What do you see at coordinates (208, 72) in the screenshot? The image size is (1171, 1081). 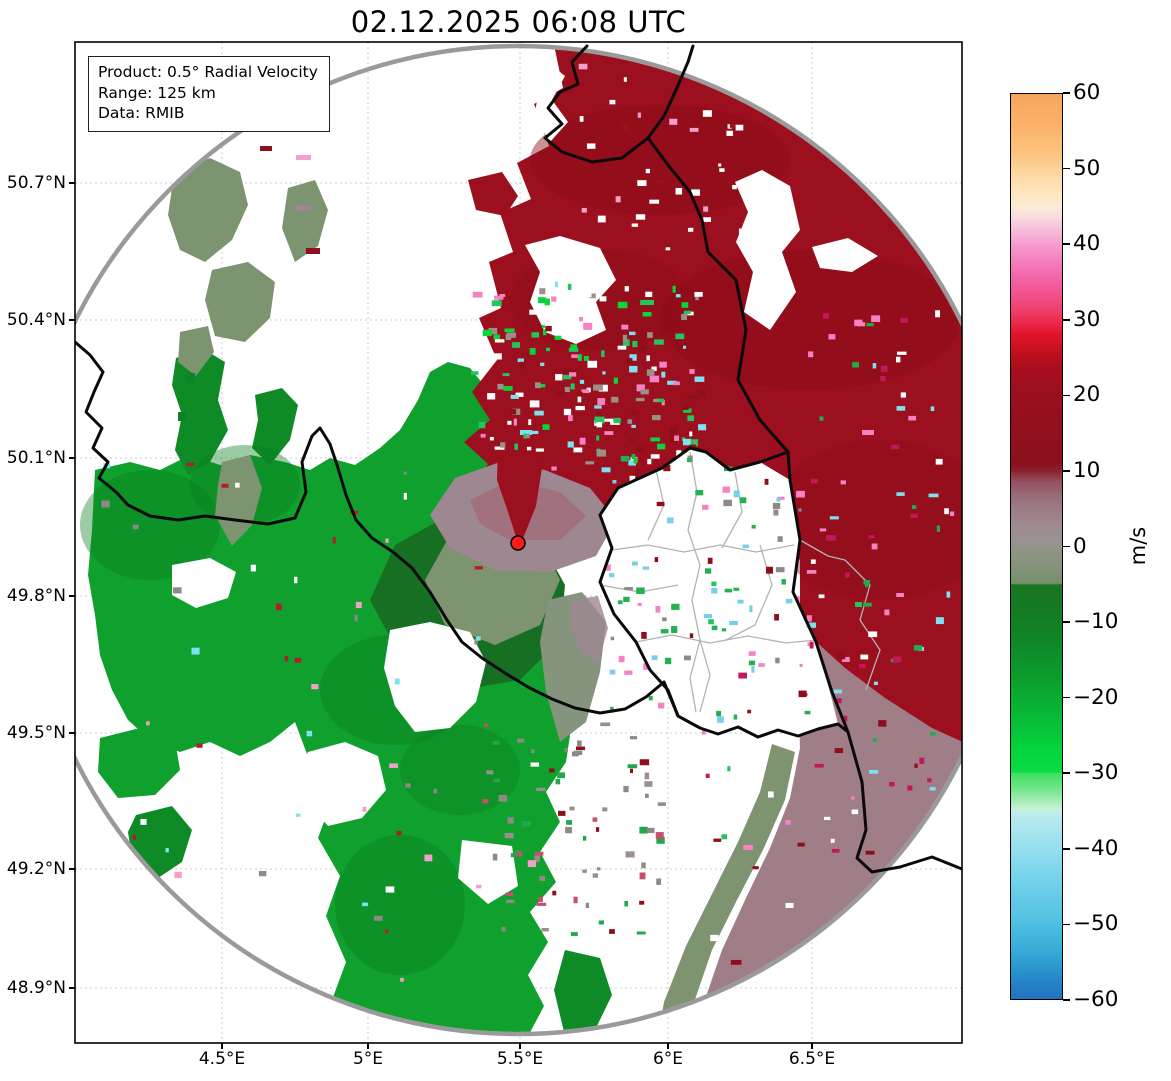 I see `product-line: Product: 0.5° Radial Velocity` at bounding box center [208, 72].